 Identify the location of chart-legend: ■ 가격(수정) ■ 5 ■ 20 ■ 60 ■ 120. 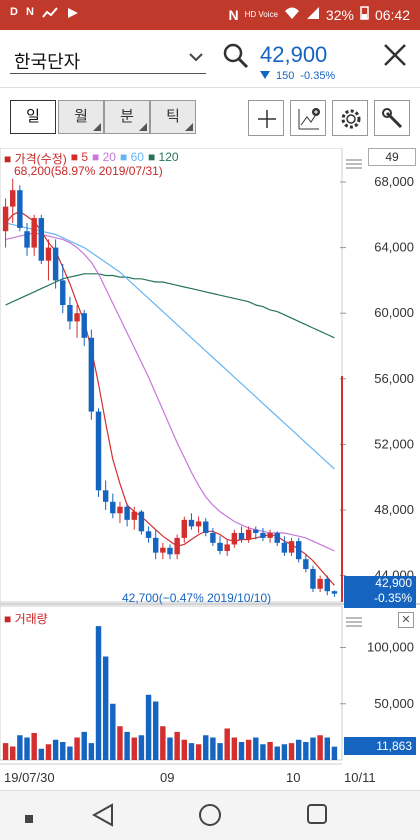
(91, 158).